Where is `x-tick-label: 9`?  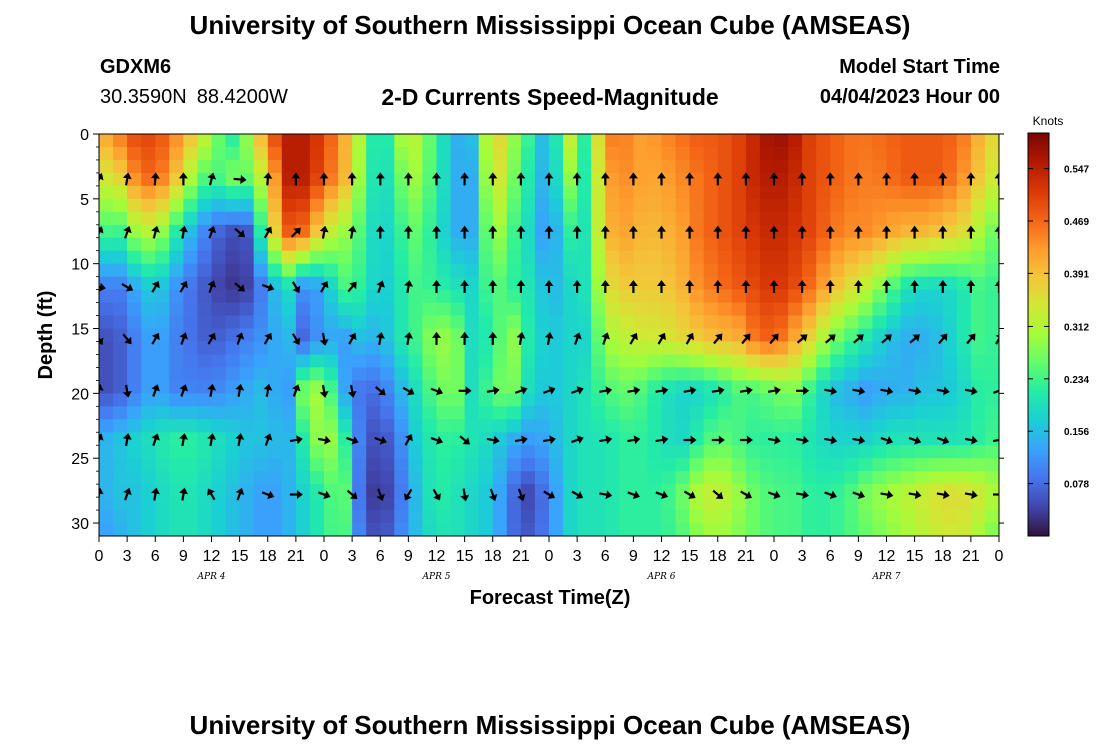
x-tick-label: 9 is located at coordinates (858, 556).